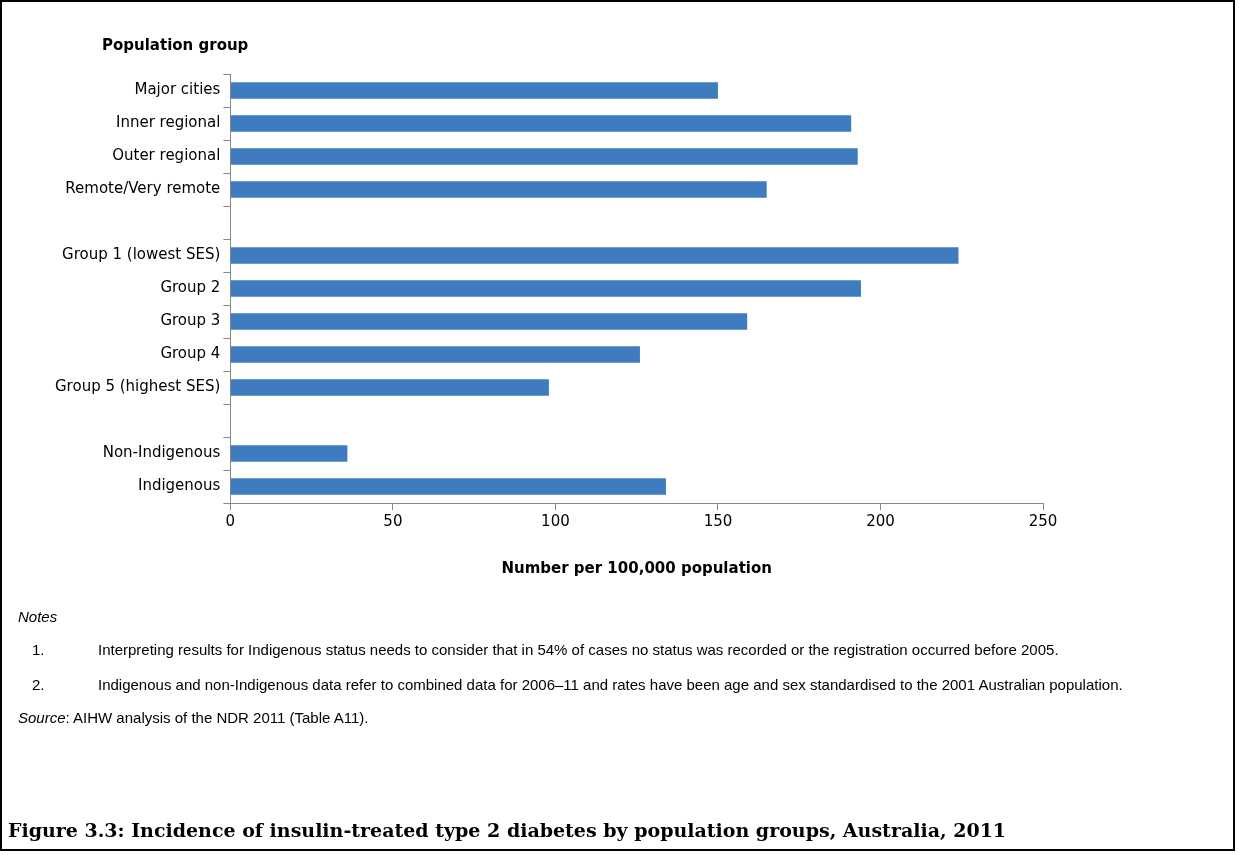  I want to click on x-axis-title: Number per 100,000 population, so click(636, 567).